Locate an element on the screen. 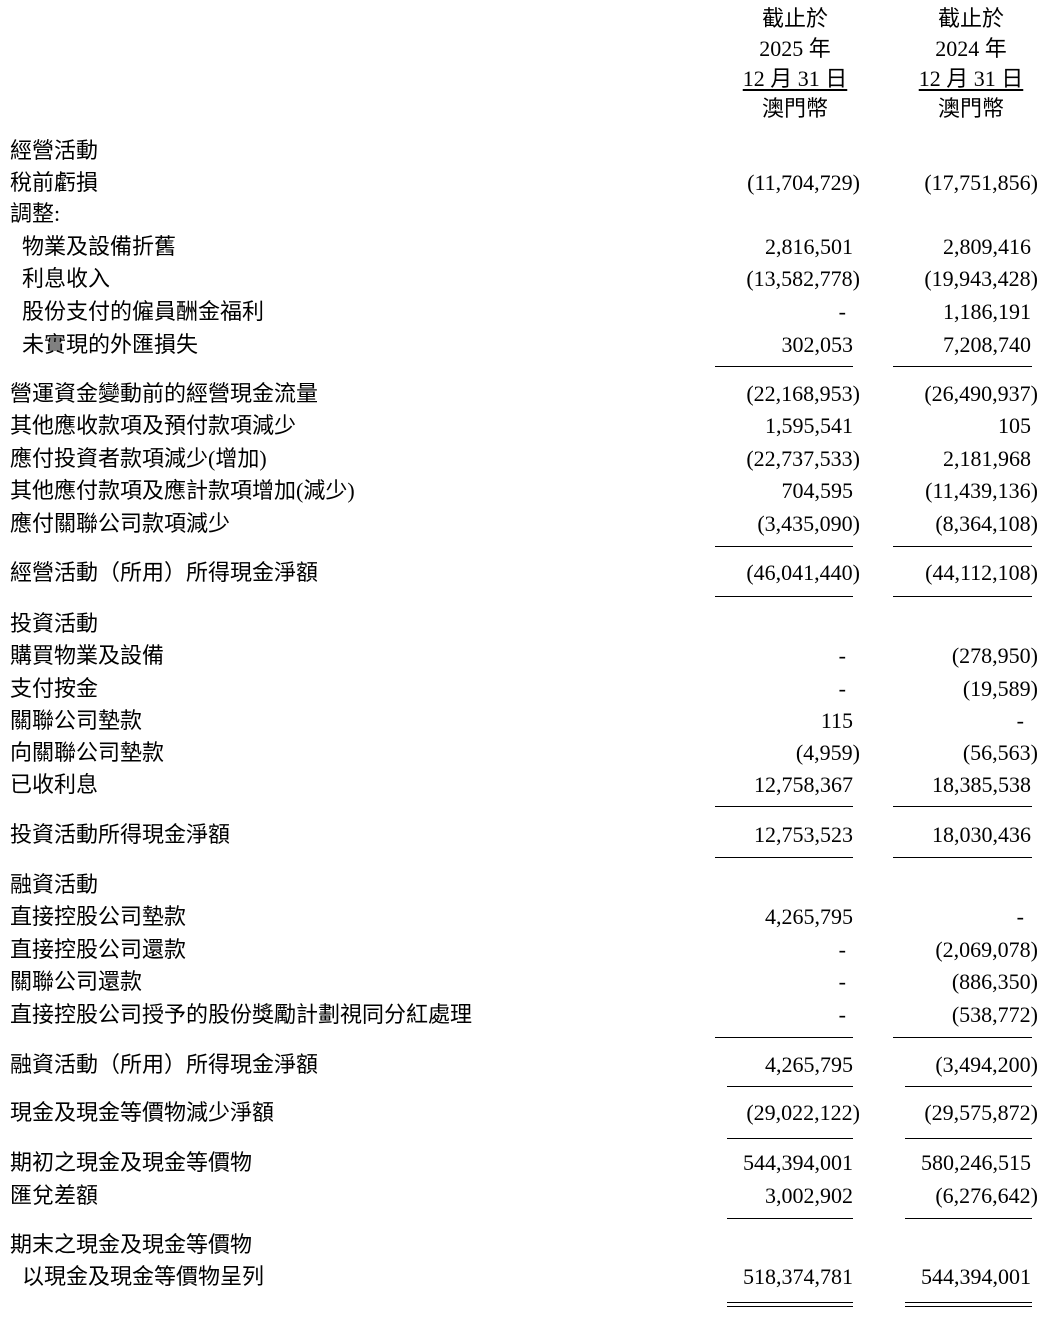 The width and height of the screenshot is (1042, 1322). row-label: 直接控股公司墊款 is located at coordinates (98, 916).